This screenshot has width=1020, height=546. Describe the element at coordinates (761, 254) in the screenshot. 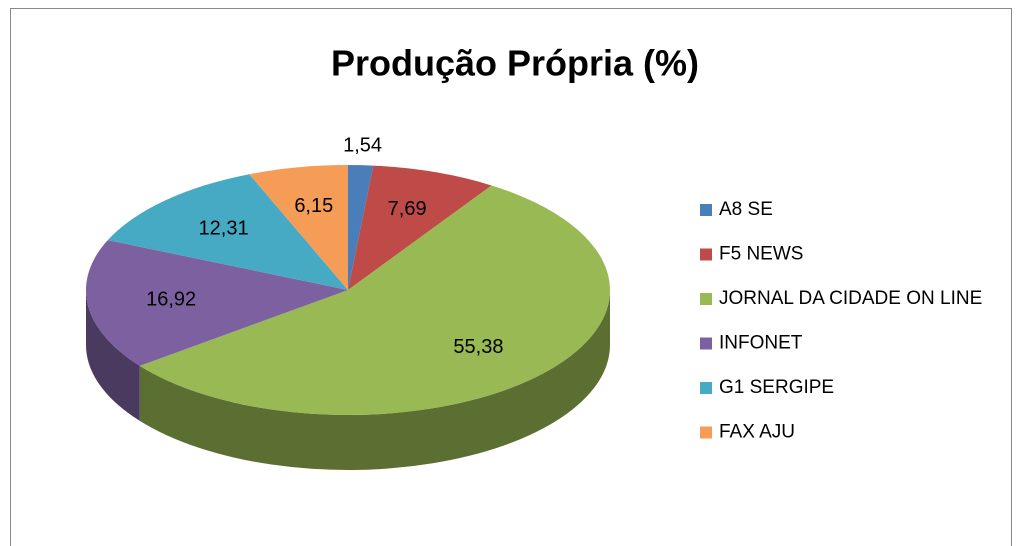

I see `legend-label: F5 NEWS` at that location.